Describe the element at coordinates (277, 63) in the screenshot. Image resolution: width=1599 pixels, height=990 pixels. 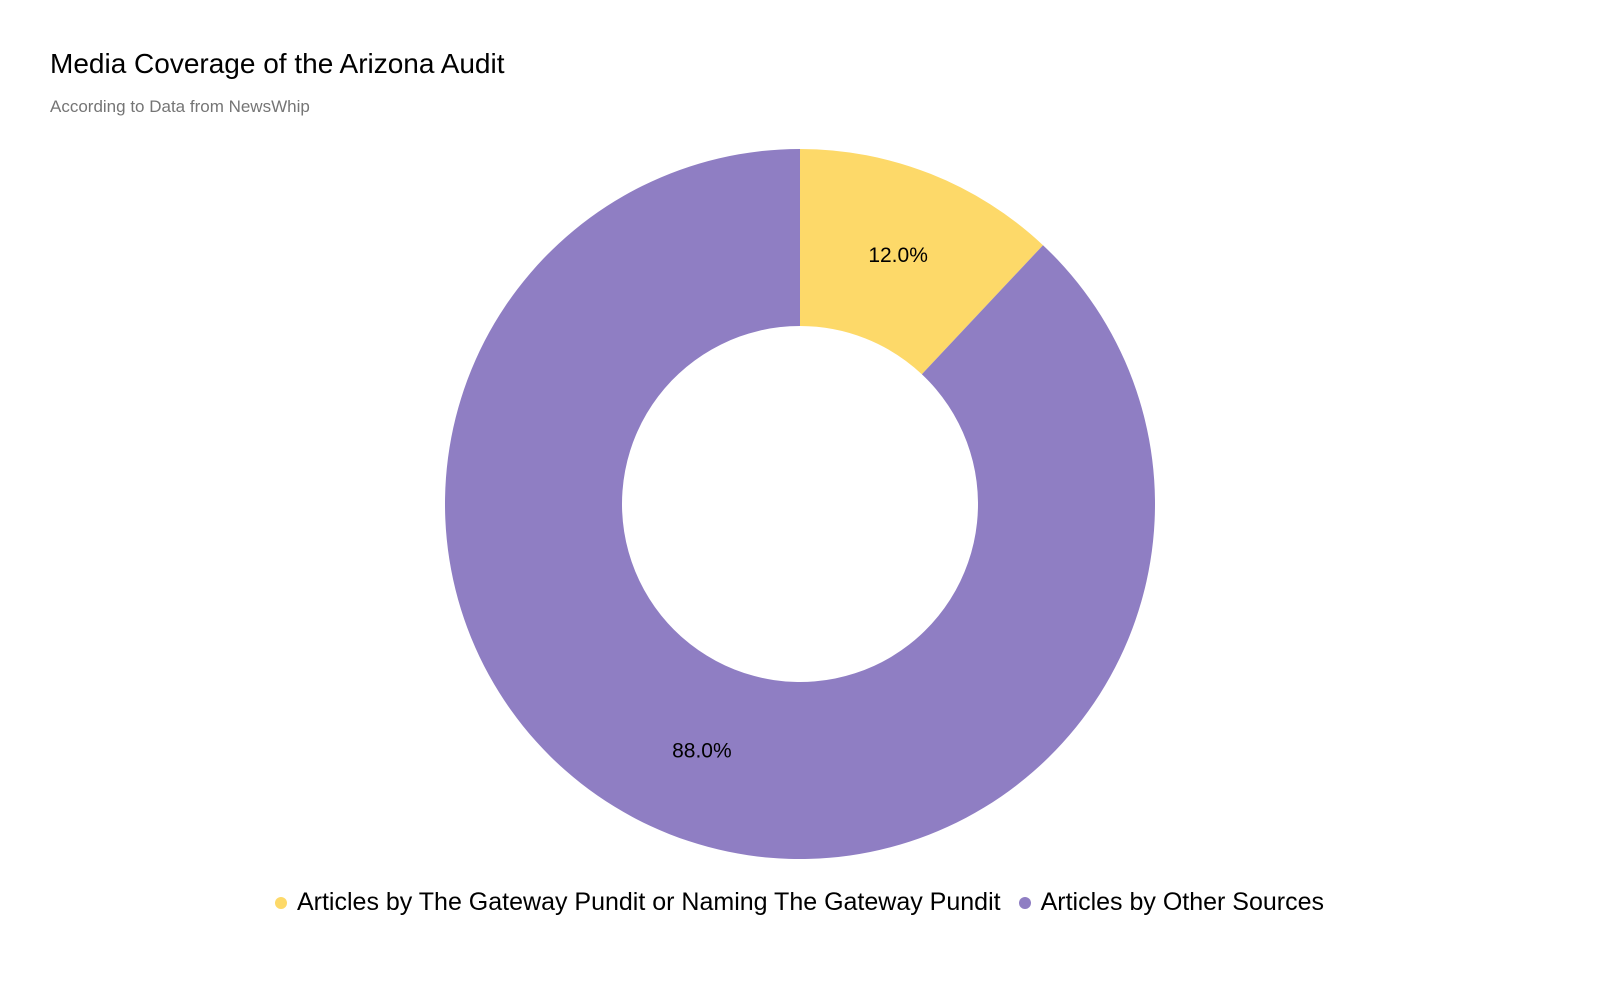
I see `chart-title: Media Coverage of the Arizona Audit` at that location.